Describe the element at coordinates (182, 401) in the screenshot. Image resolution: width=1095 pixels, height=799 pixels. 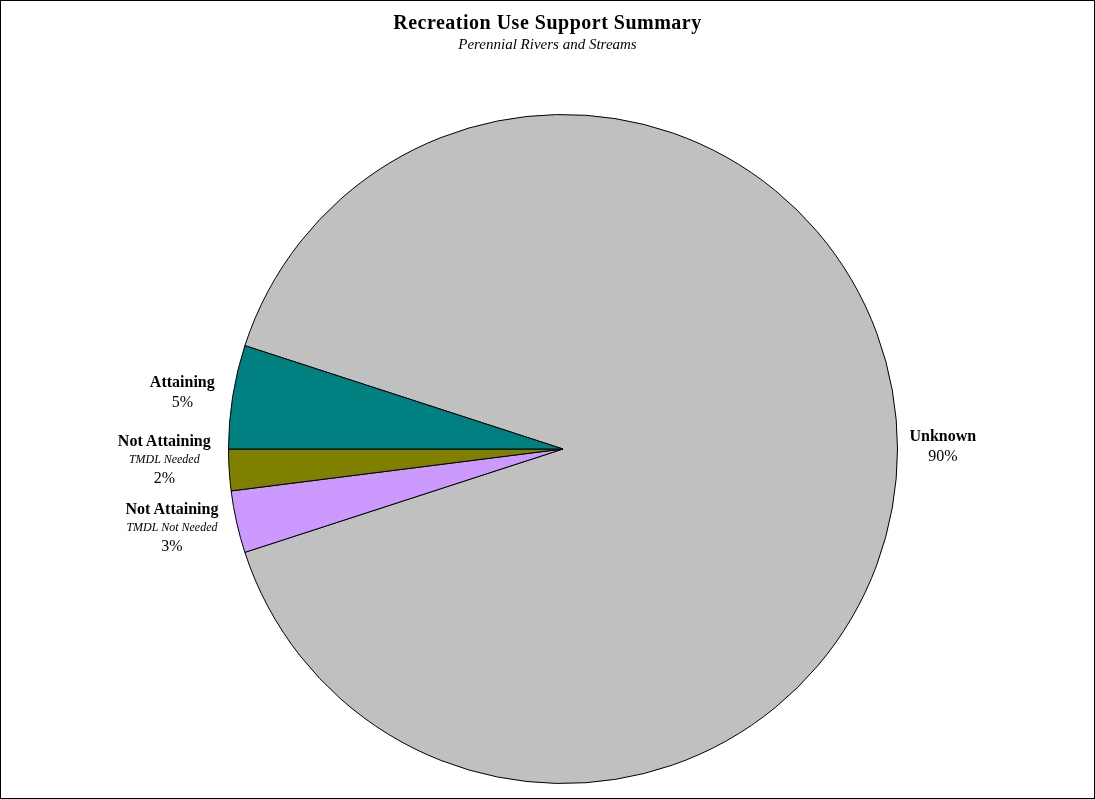
I see `data-label: 5%` at that location.